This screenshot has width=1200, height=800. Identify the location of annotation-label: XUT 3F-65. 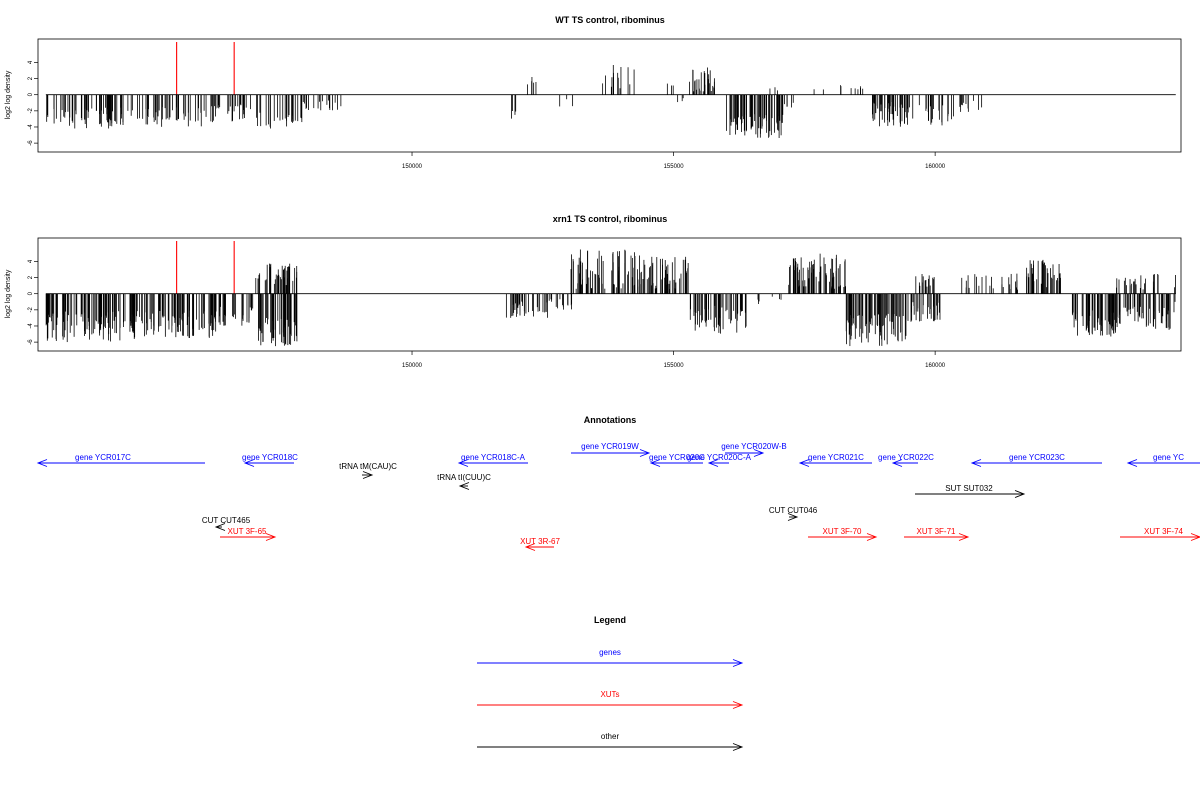
(248, 531).